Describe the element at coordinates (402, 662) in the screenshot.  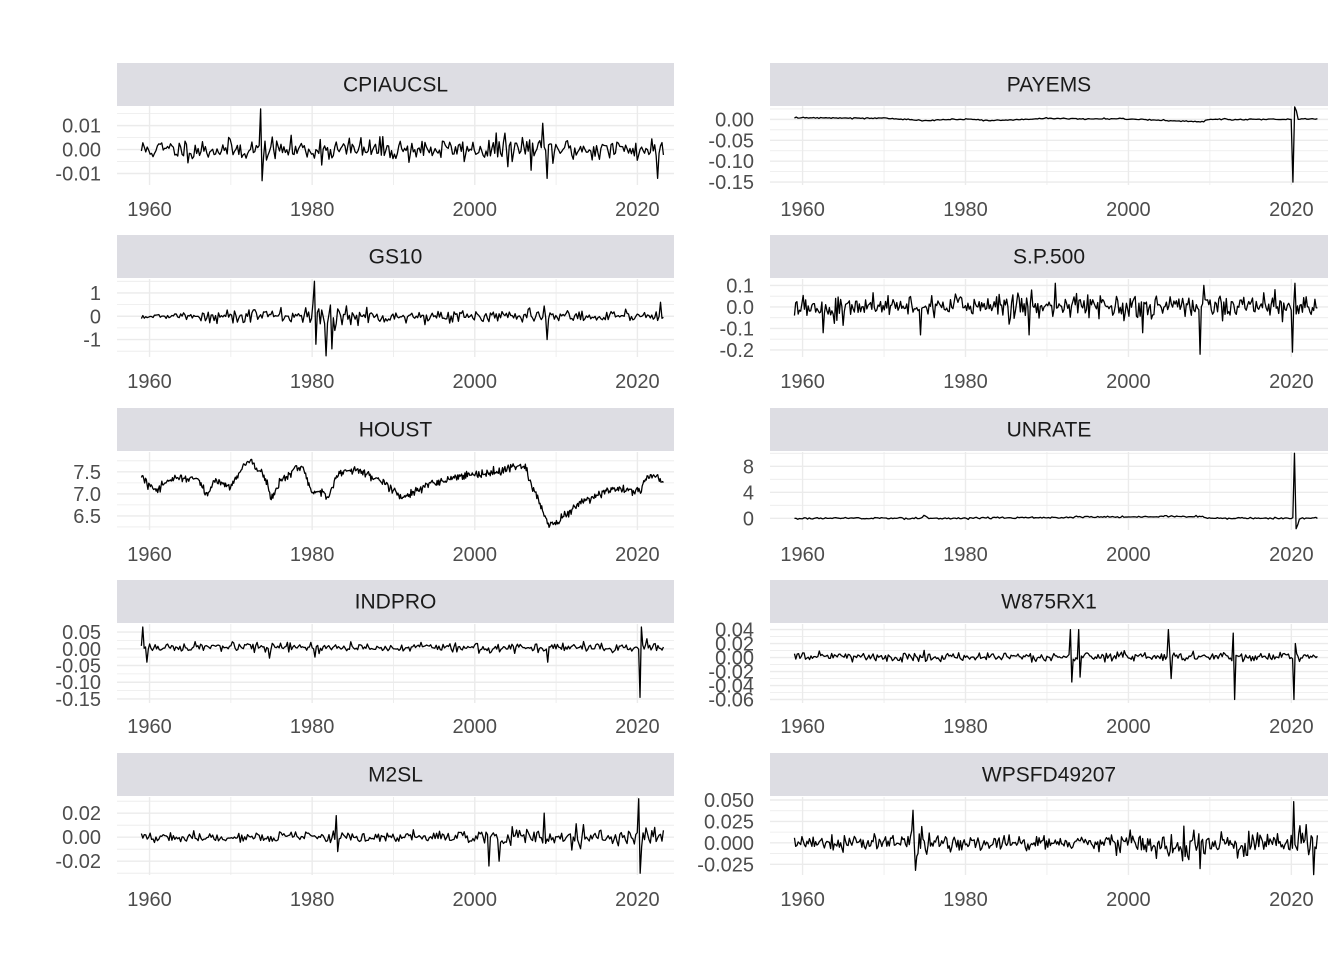
I see `series-line-indpro` at that location.